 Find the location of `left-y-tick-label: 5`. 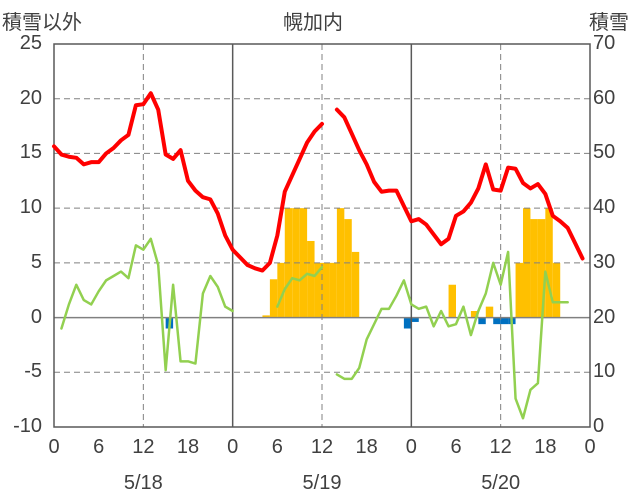

left-y-tick-label: 5 is located at coordinates (36, 261).